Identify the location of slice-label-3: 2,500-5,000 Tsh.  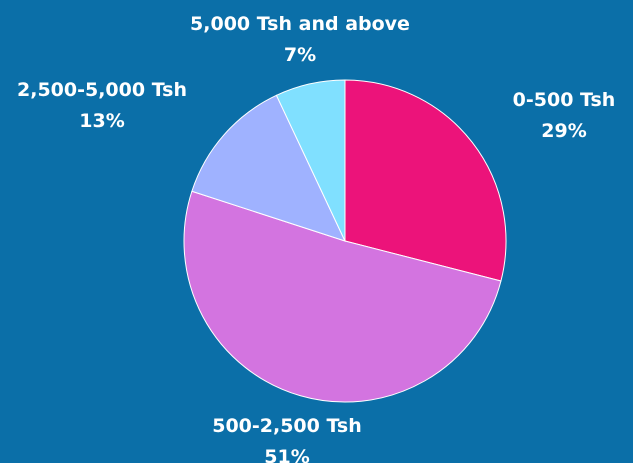
(102, 90).